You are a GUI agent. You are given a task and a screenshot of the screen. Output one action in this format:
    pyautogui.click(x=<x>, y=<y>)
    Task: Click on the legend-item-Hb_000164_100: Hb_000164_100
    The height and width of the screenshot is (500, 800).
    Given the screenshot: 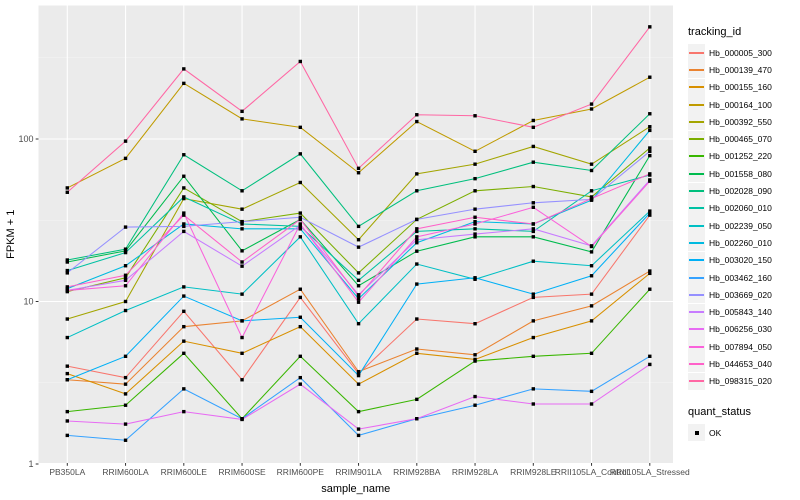 What is the action you would take?
    pyautogui.click(x=743, y=105)
    